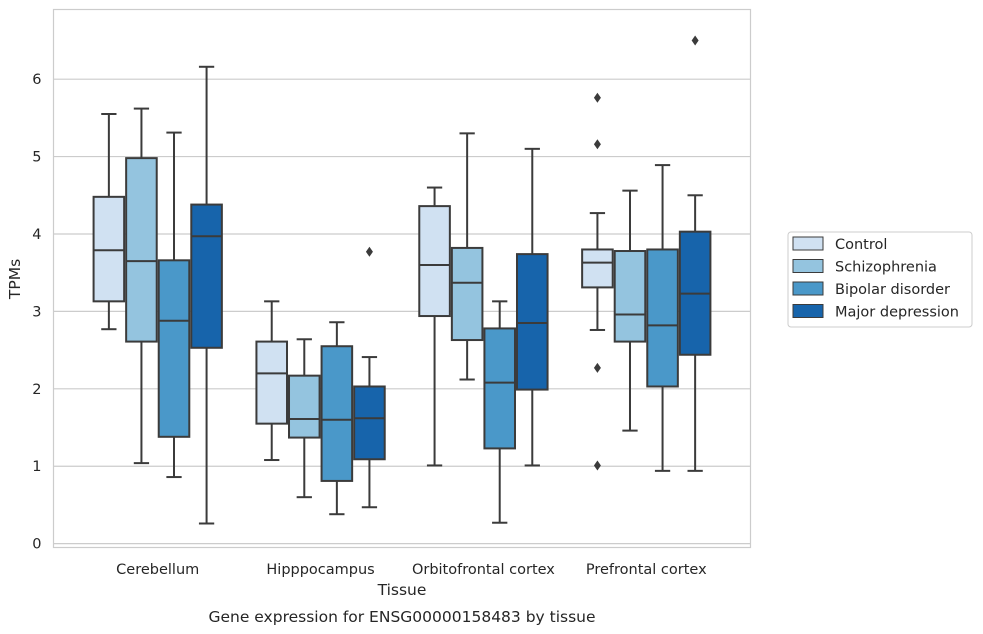 This screenshot has height=634, width=983. What do you see at coordinates (15, 279) in the screenshot?
I see `y-axis-label: TPMs` at bounding box center [15, 279].